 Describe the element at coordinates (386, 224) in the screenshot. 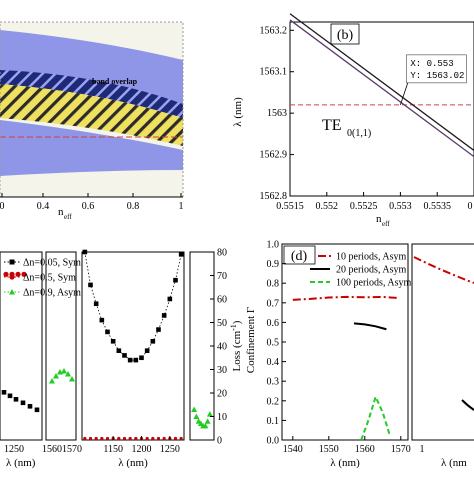

I see `x-axis-label-sub: eff` at that location.